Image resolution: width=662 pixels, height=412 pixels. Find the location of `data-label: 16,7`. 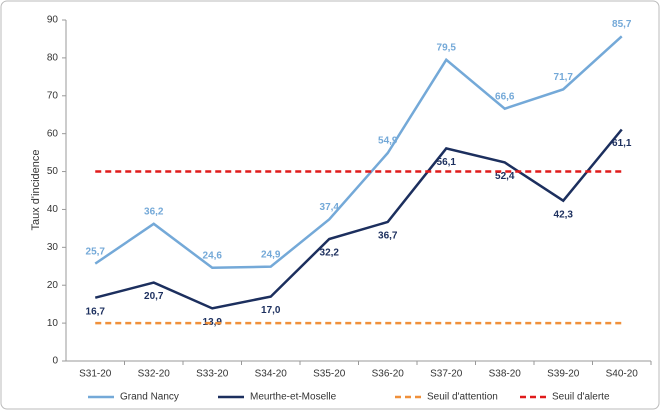

data-label: 16,7 is located at coordinates (96, 311).